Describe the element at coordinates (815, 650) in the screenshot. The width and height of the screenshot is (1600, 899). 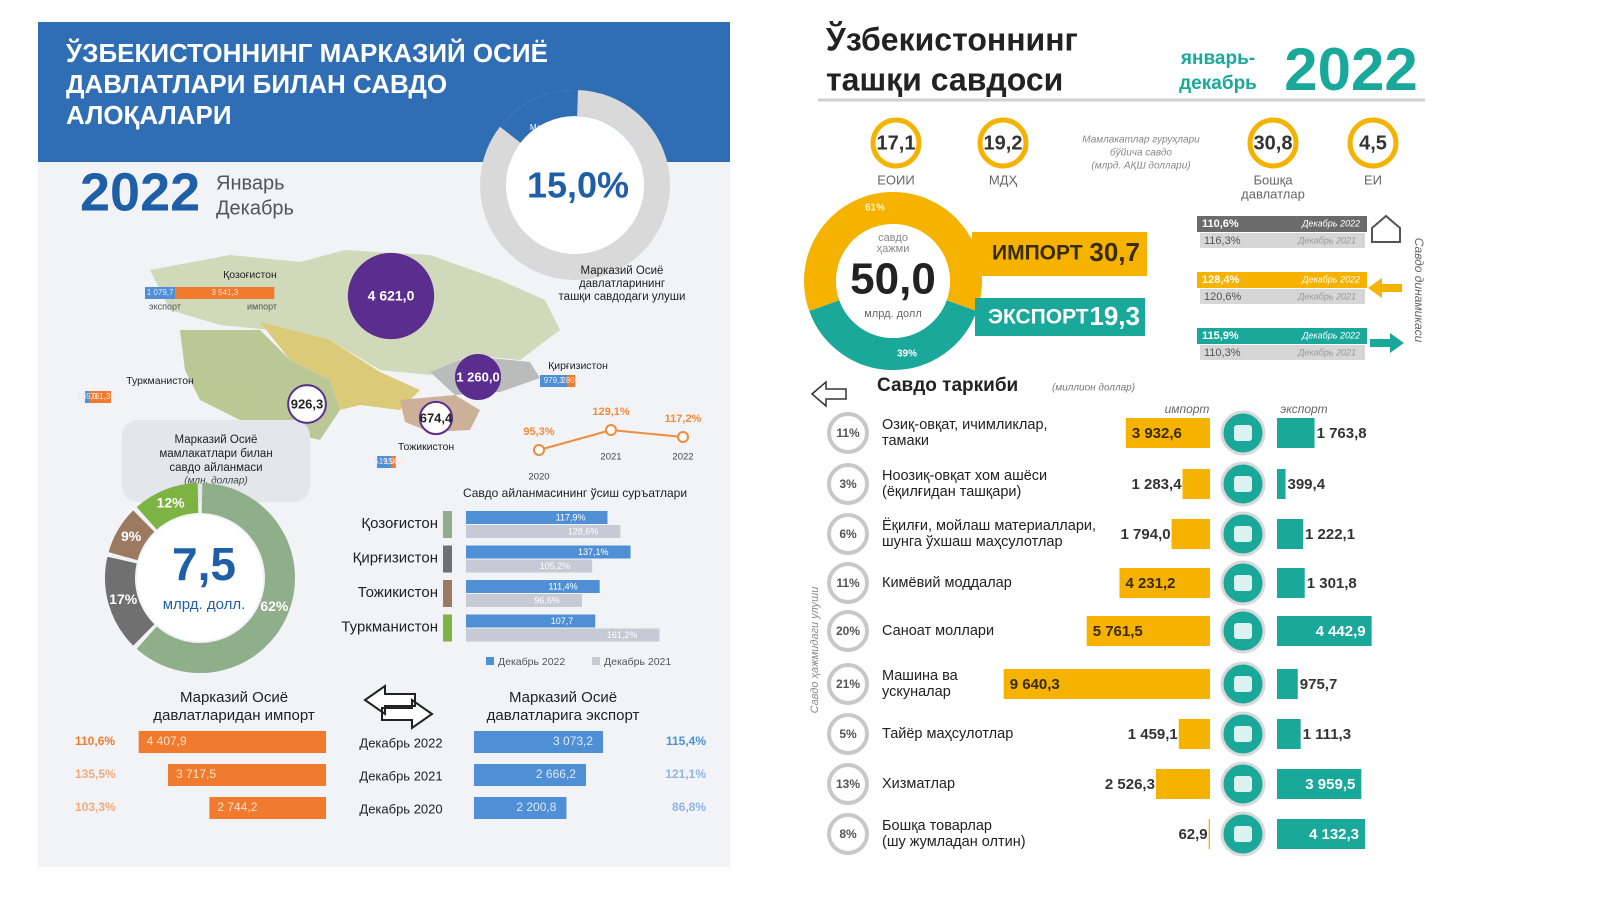
I see `share-title: Савдо ҳажмидаги улуши` at that location.